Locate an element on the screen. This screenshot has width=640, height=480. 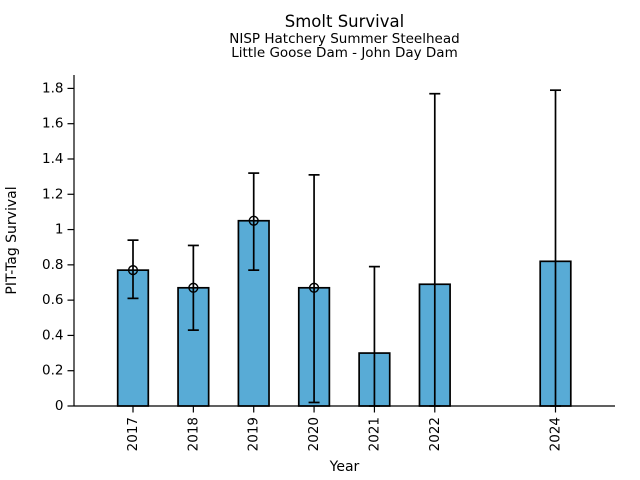
x-tick-label-2021: 2021 is located at coordinates (374, 434).